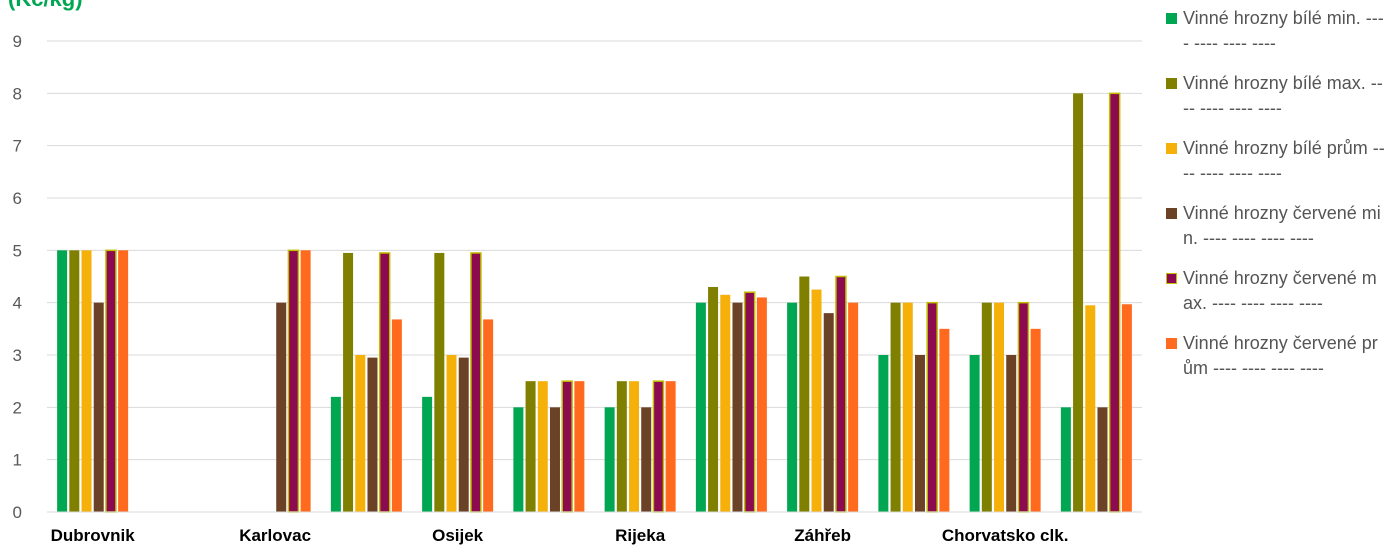 Image resolution: width=1389 pixels, height=547 pixels. I want to click on x-tick-label: Chorvatsko clk., so click(1005, 535).